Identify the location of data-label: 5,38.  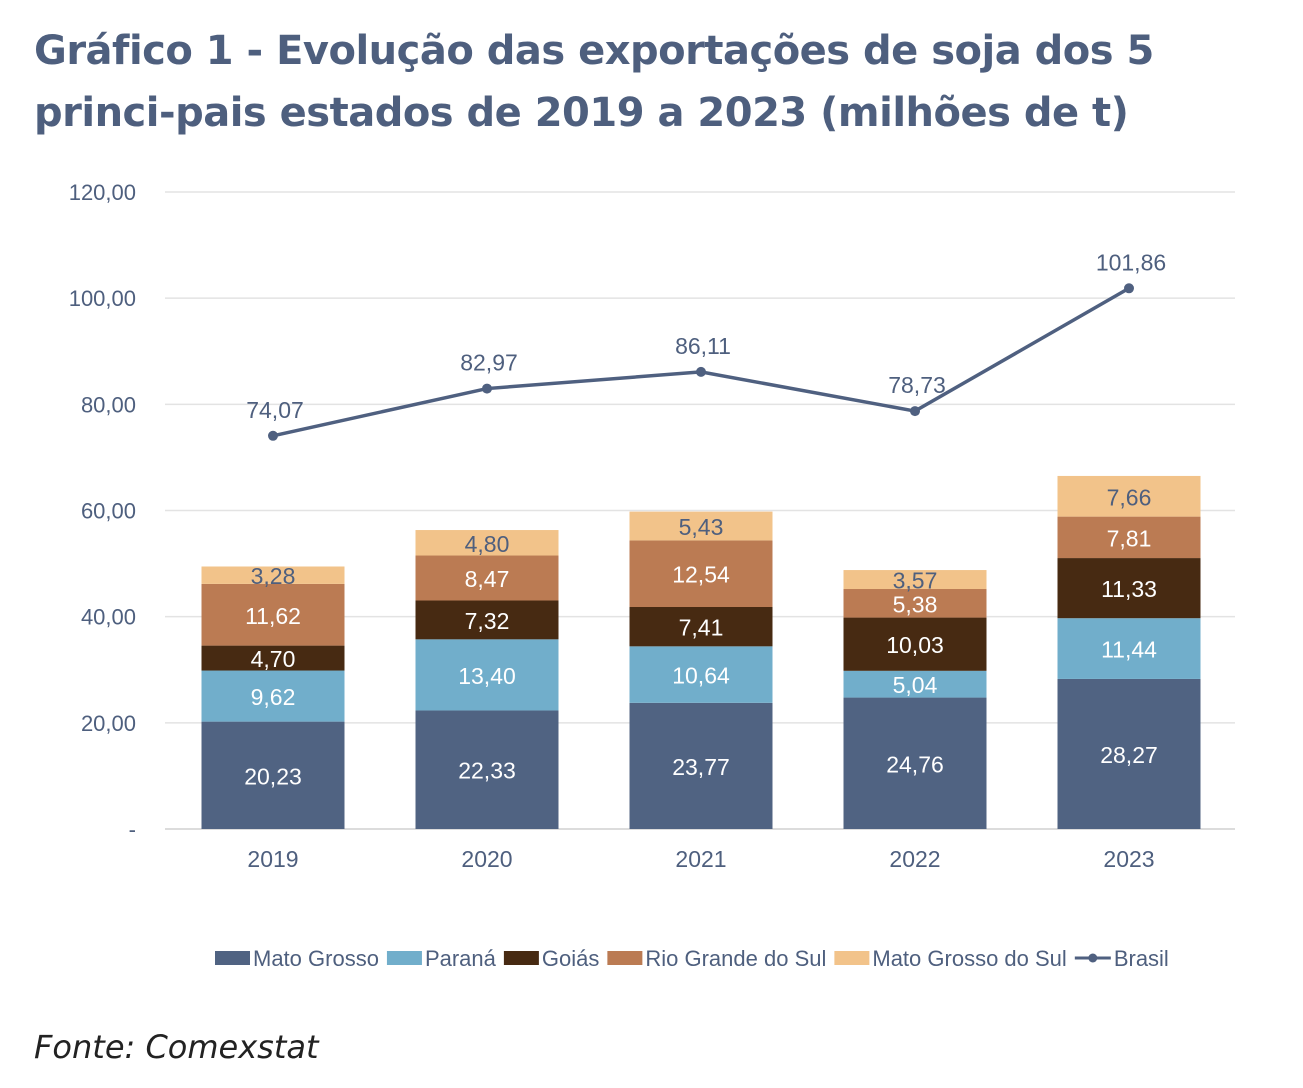
(915, 604).